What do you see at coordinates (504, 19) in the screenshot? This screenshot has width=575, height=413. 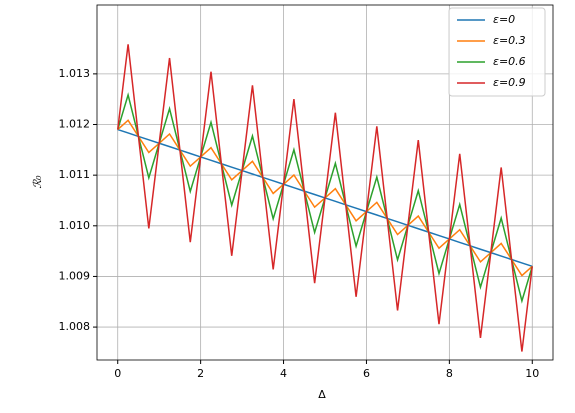 I see `legend-label: ε=0` at bounding box center [504, 19].